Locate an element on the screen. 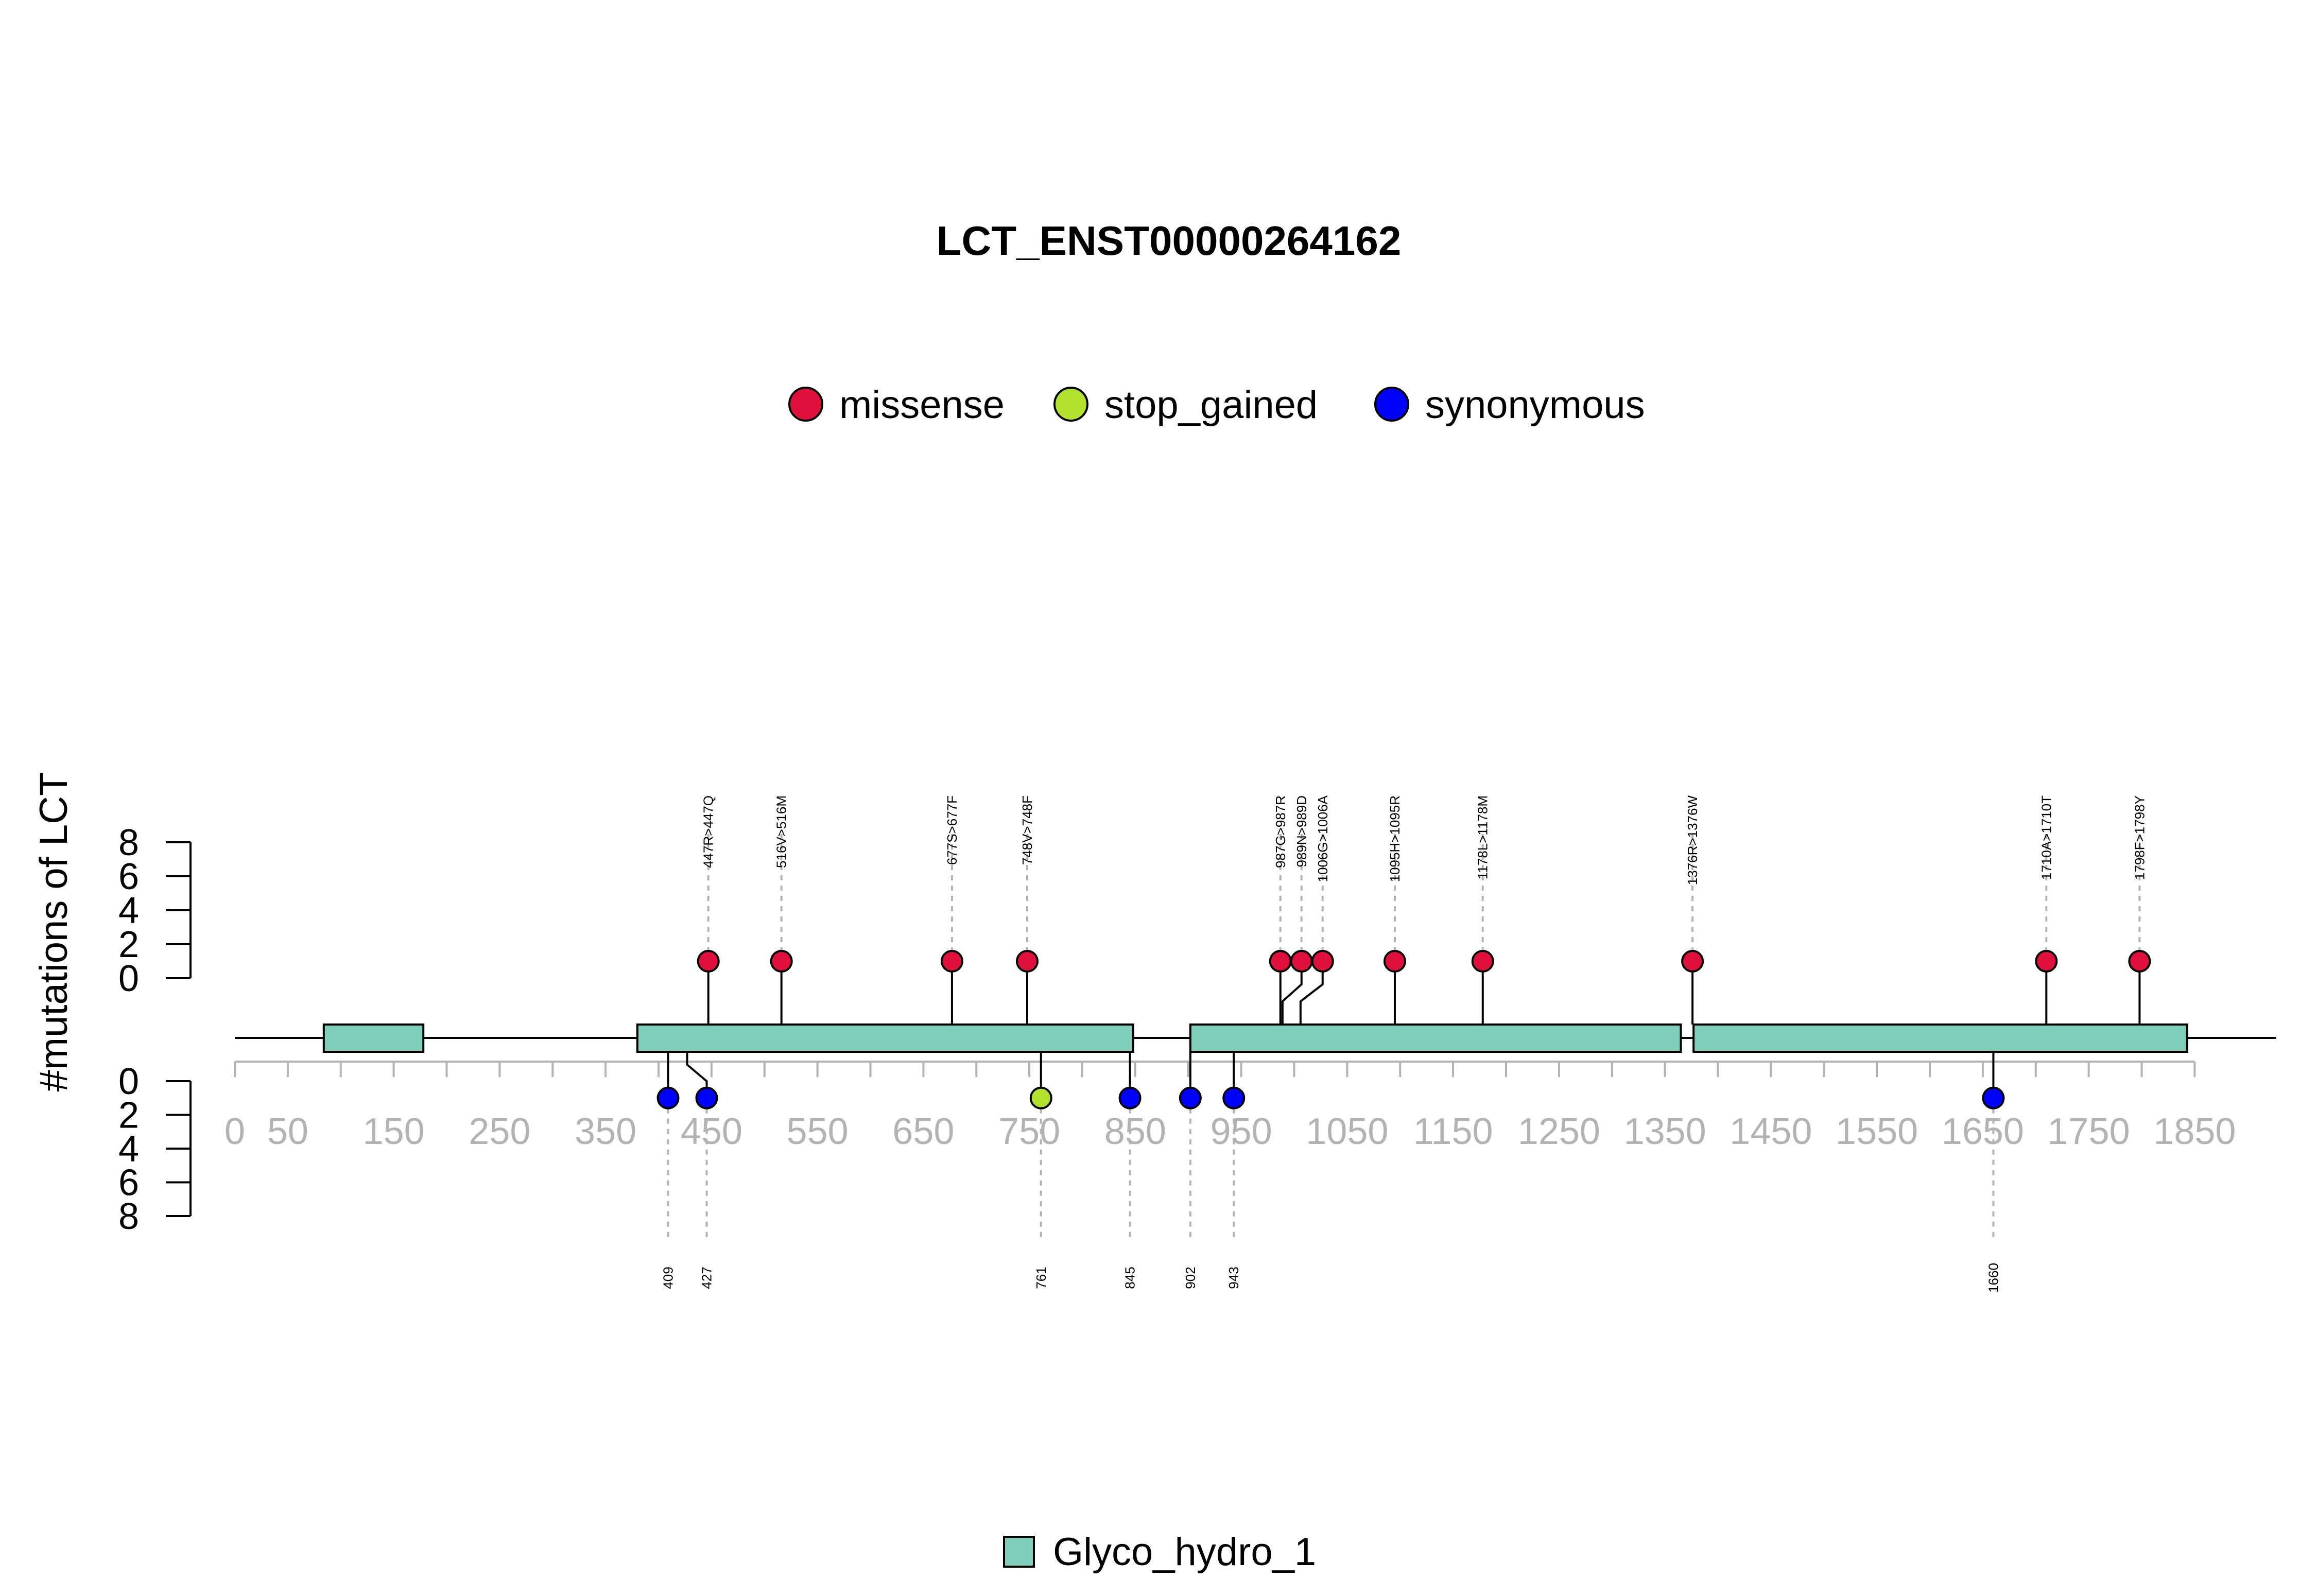  x-tick-label: 0 is located at coordinates (234, 1132).